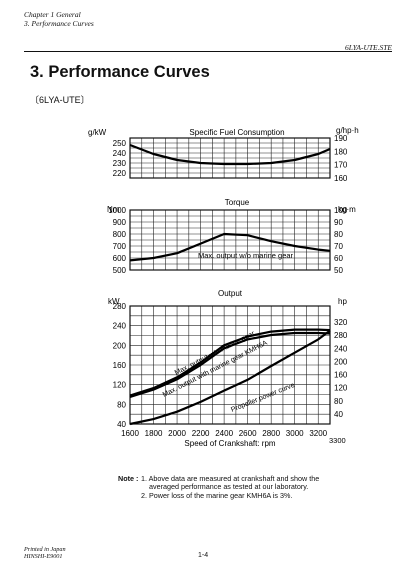 This screenshot has height=587, width=416. Describe the element at coordinates (341, 348) in the screenshot. I see `y2-tick-label: 240` at that location.